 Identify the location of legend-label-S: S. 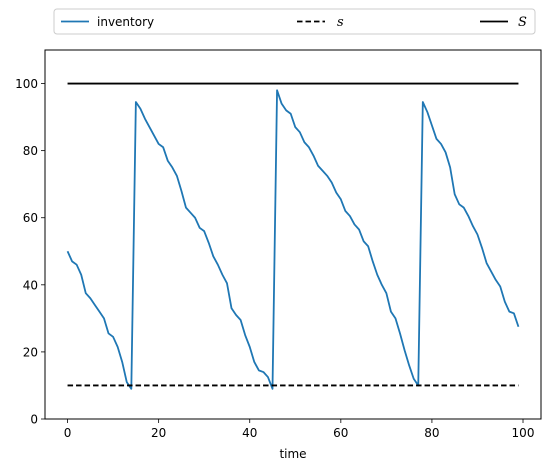
(522, 22).